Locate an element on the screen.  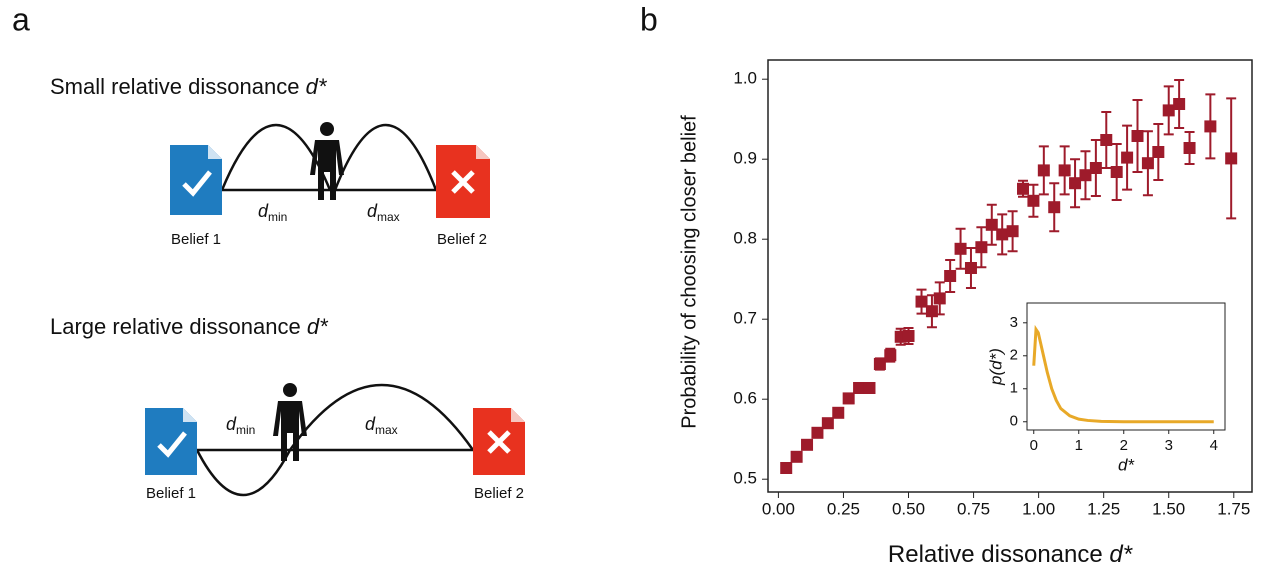
y-tick-label: 0.6 is located at coordinates (745, 398).